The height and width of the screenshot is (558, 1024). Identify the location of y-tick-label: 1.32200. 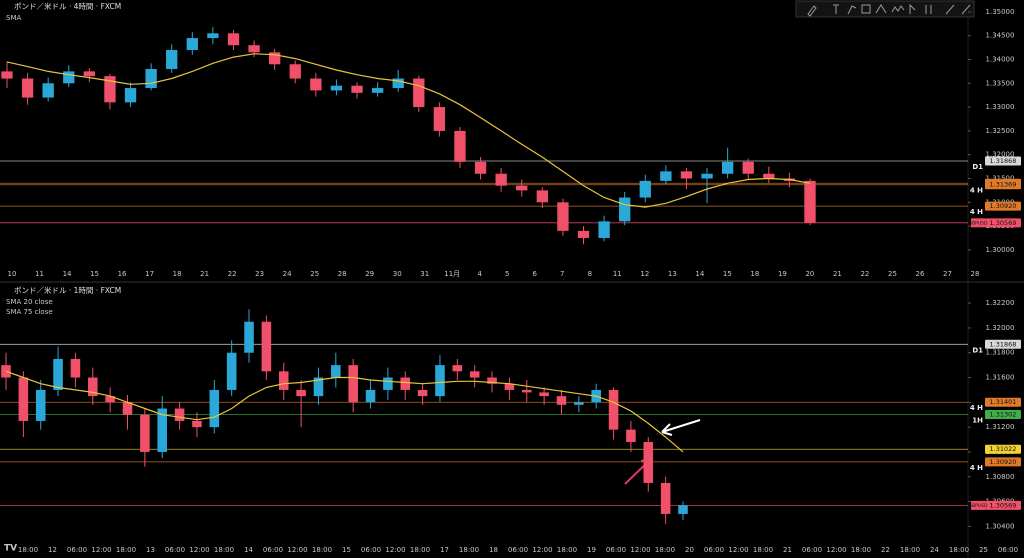
(1000, 303).